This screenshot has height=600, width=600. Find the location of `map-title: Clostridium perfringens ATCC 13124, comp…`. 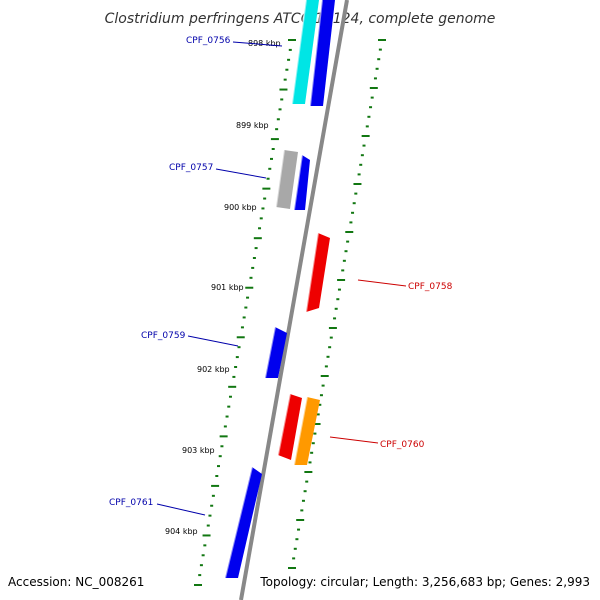

map-title: Clostridium perfringens ATCC 13124, comp… is located at coordinates (300, 19).